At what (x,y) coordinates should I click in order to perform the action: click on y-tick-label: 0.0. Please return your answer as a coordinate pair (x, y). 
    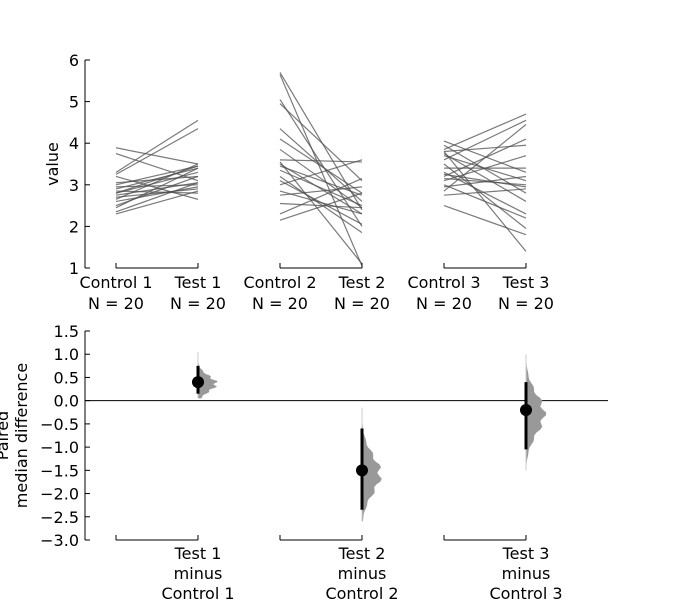
    Looking at the image, I should click on (66, 401).